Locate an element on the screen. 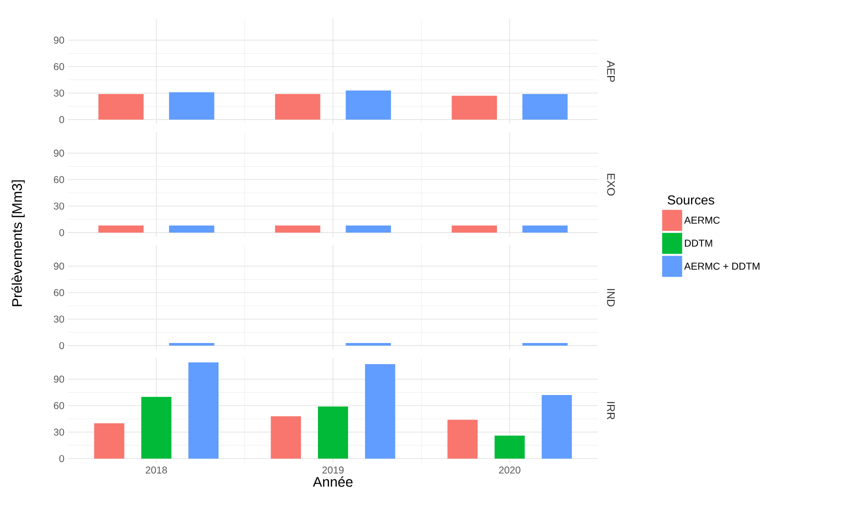 This screenshot has height=521, width=847. x-axis-title: Année is located at coordinates (332, 481).